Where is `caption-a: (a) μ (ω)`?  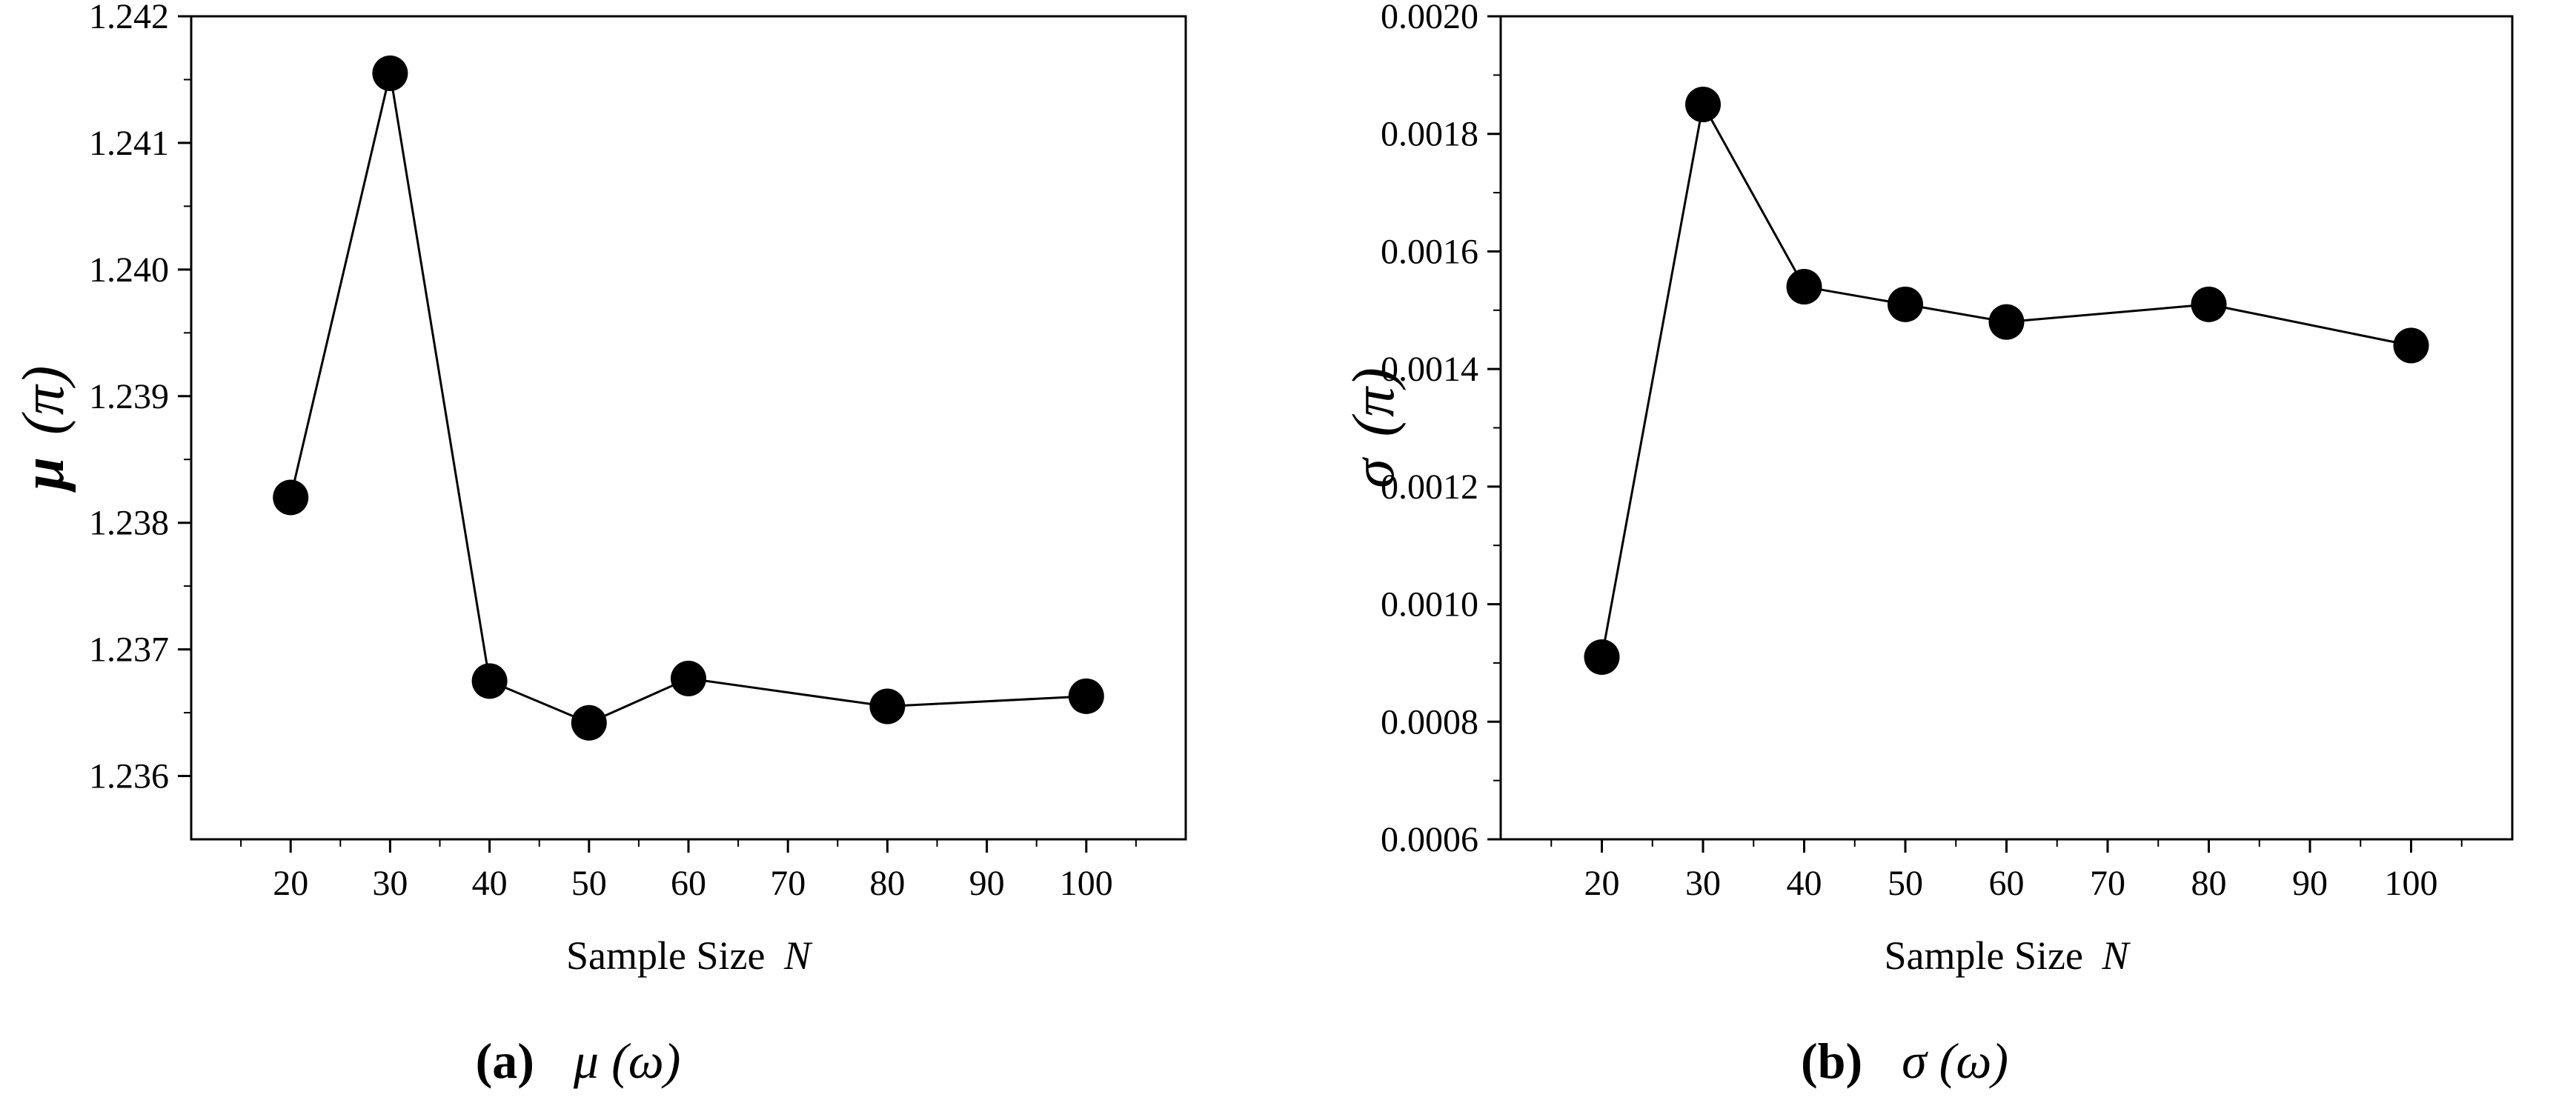 caption-a: (a) μ (ω) is located at coordinates (578, 1061).